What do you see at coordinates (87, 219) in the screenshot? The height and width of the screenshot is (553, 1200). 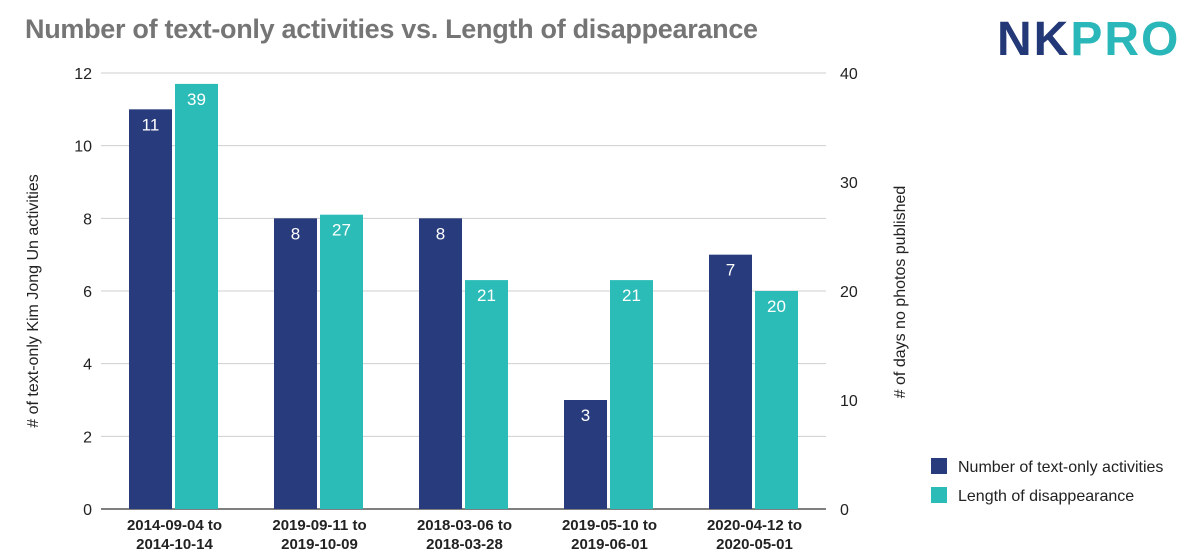 I see `left-axis-tick-label: 8` at bounding box center [87, 219].